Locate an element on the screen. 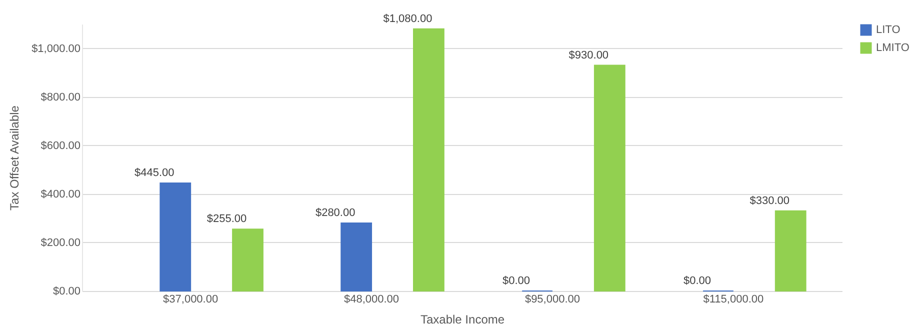  x-tick-label: $48,000.00 is located at coordinates (372, 300).